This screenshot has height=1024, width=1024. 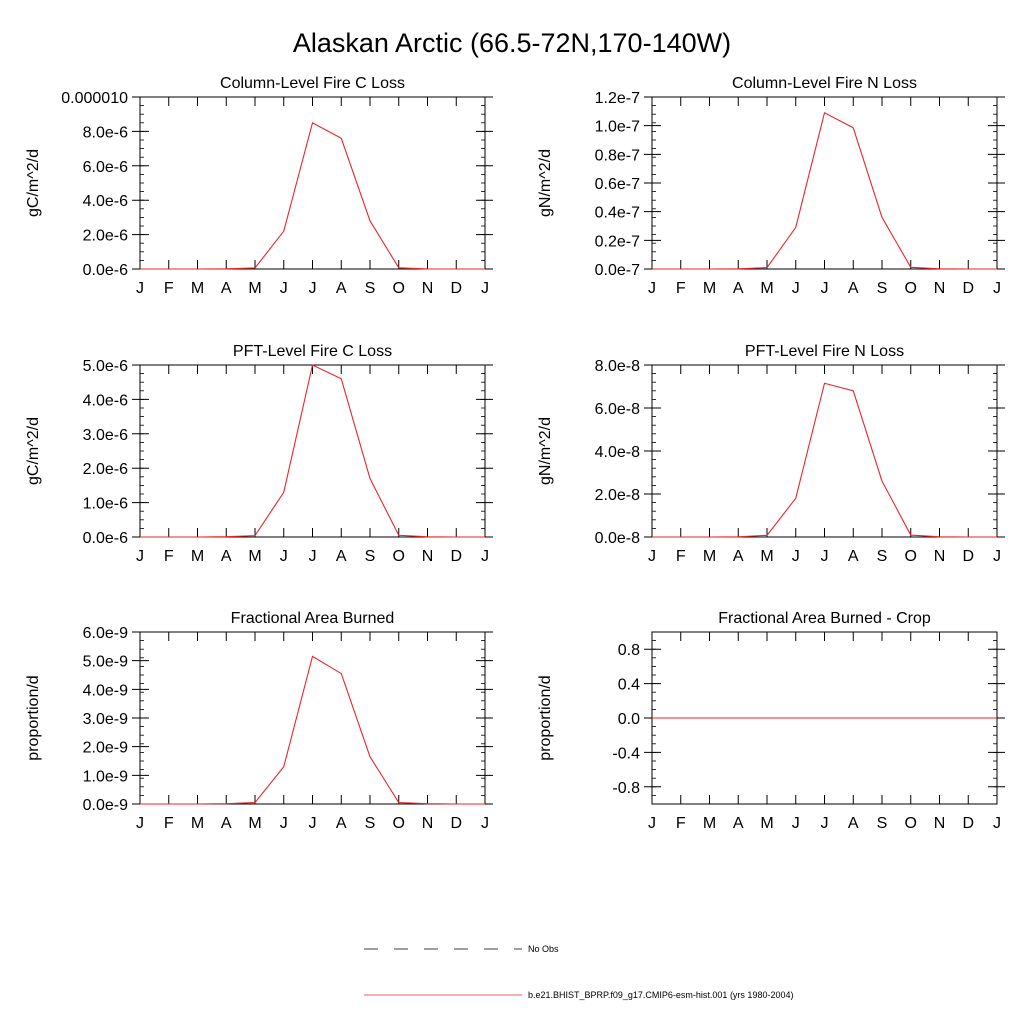 What do you see at coordinates (617, 184) in the screenshot?
I see `y-tick-label: 0.6e-7` at bounding box center [617, 184].